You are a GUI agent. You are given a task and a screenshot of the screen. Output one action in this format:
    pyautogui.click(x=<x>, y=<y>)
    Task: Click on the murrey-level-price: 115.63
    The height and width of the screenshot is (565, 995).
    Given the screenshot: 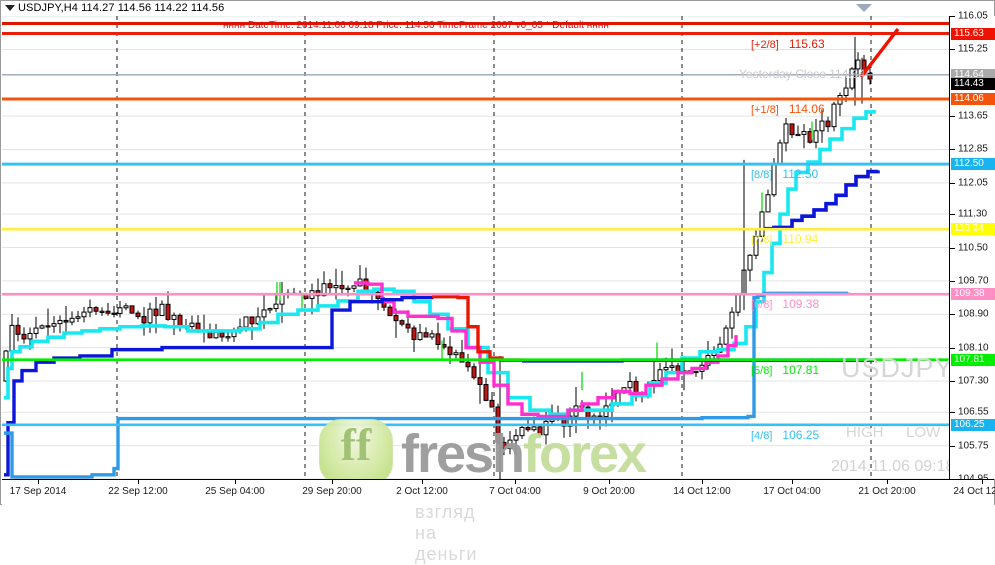 What is the action you would take?
    pyautogui.click(x=801, y=43)
    